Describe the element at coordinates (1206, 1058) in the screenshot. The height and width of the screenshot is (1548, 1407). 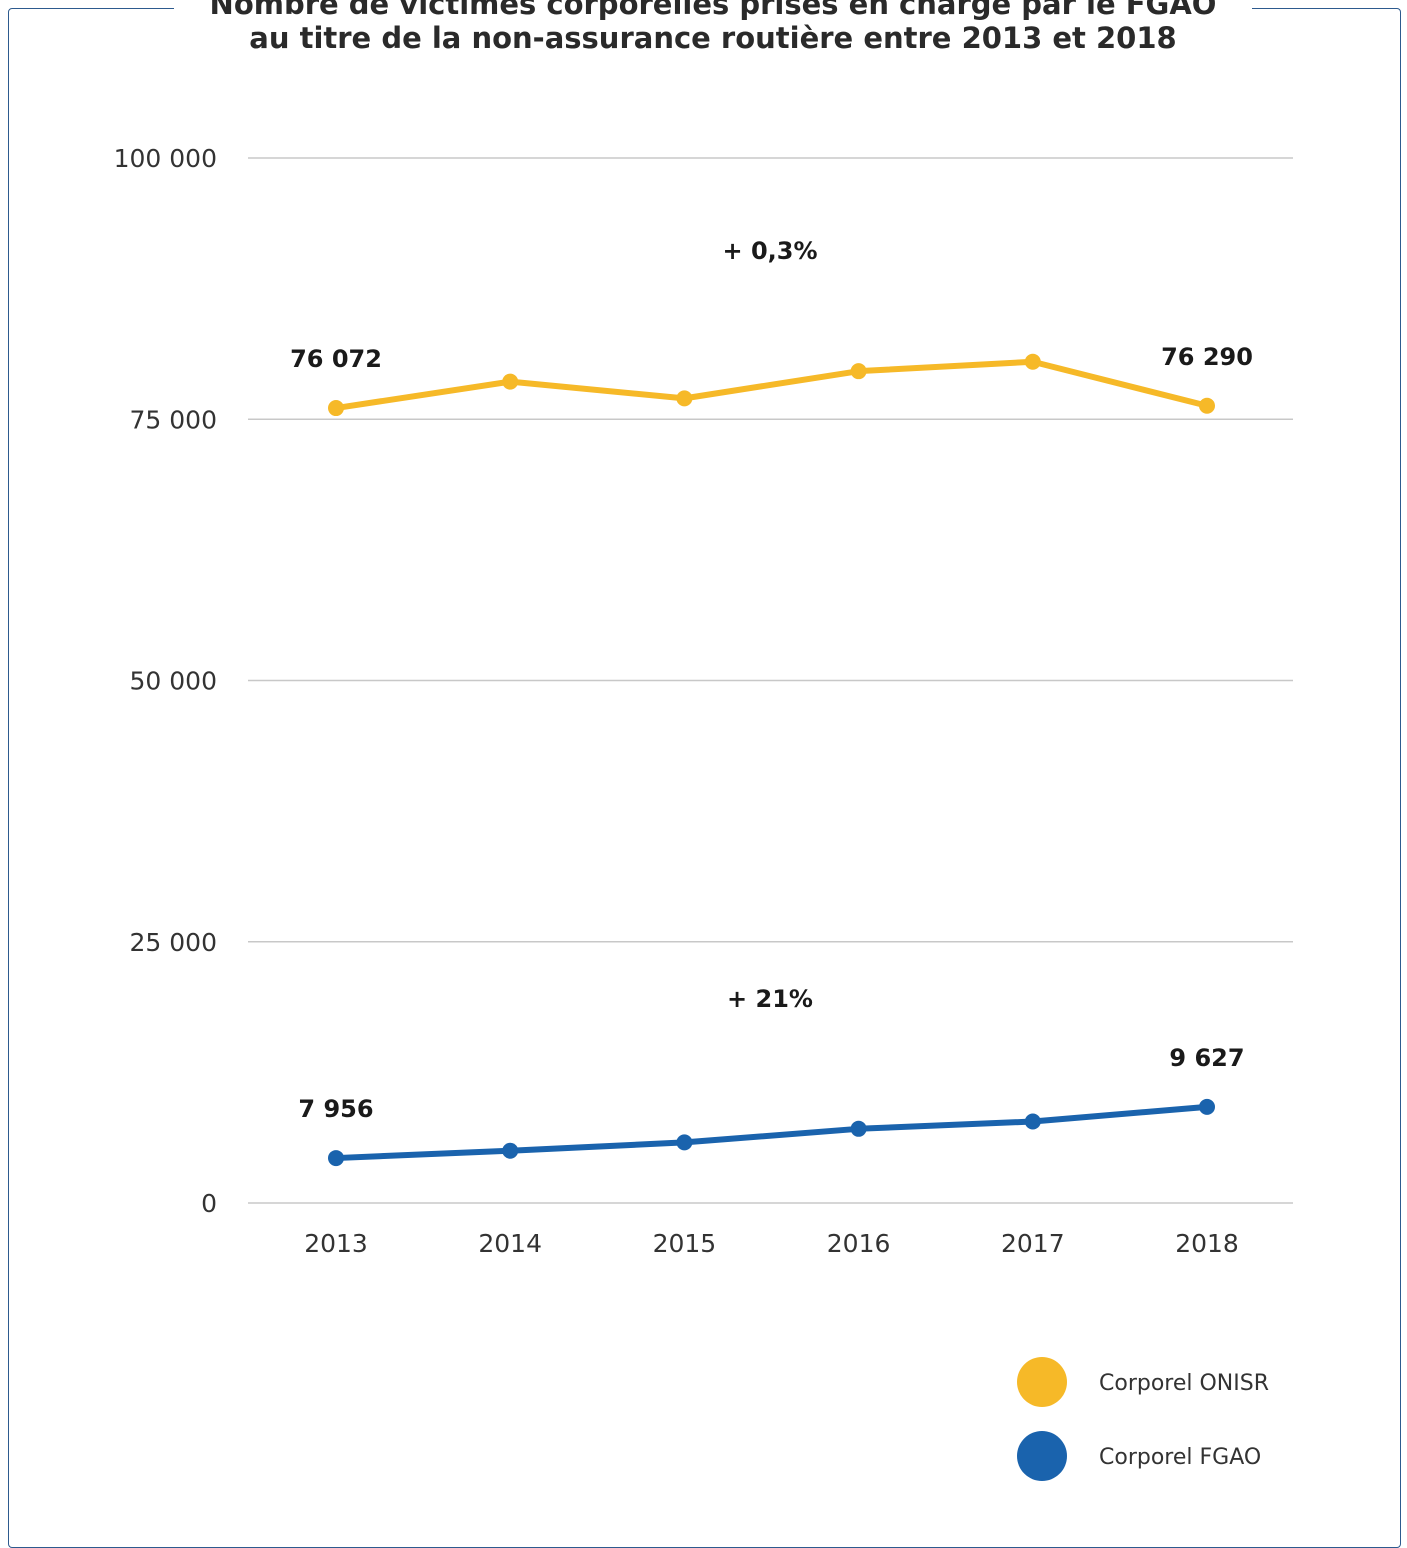
I see `data-label: 9 627` at that location.